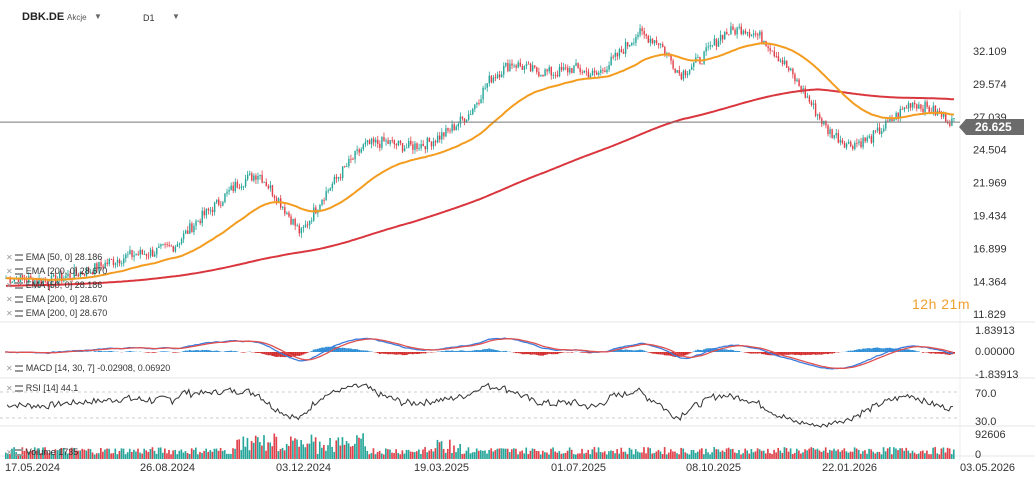  What do you see at coordinates (42, 388) in the screenshot?
I see `legend-rsi: ✕ RSI [14] 44.1` at bounding box center [42, 388].